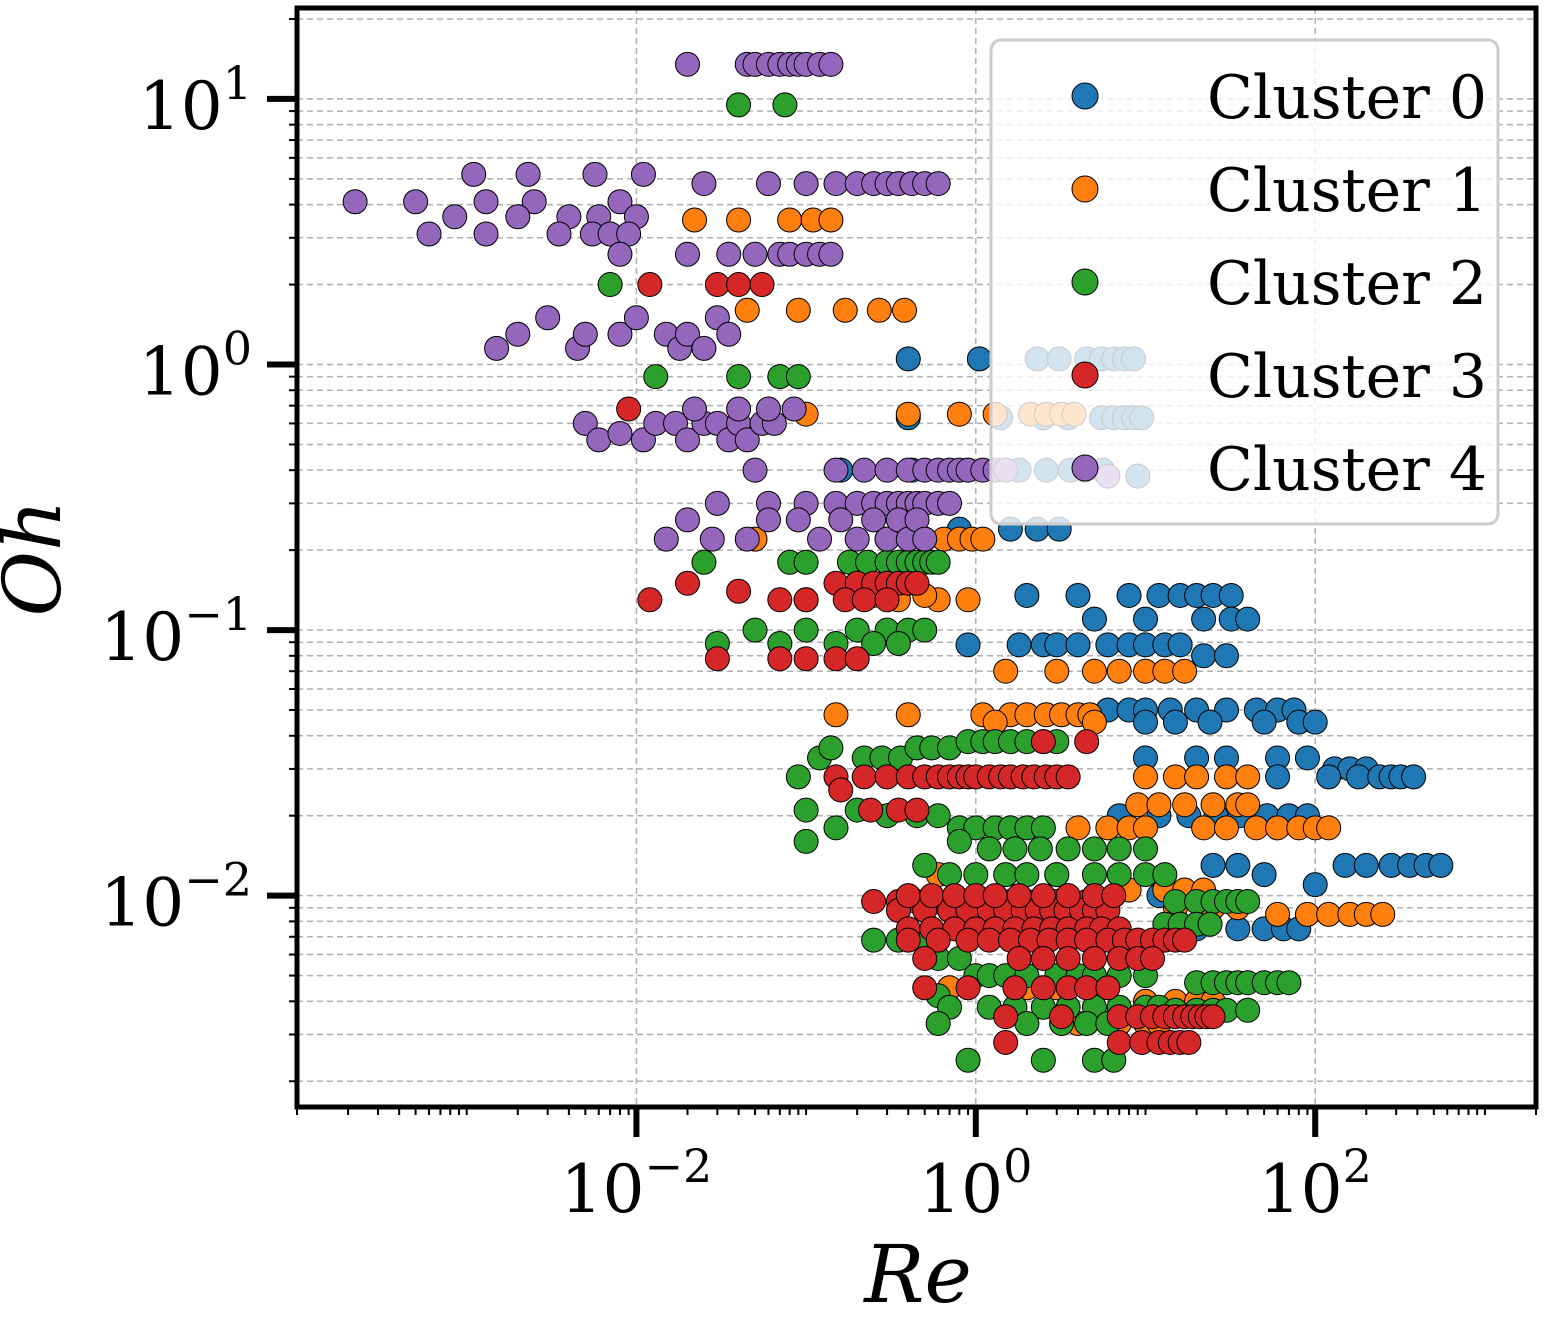  I want to click on y-tick-label: 10⁻², so click(176, 897).